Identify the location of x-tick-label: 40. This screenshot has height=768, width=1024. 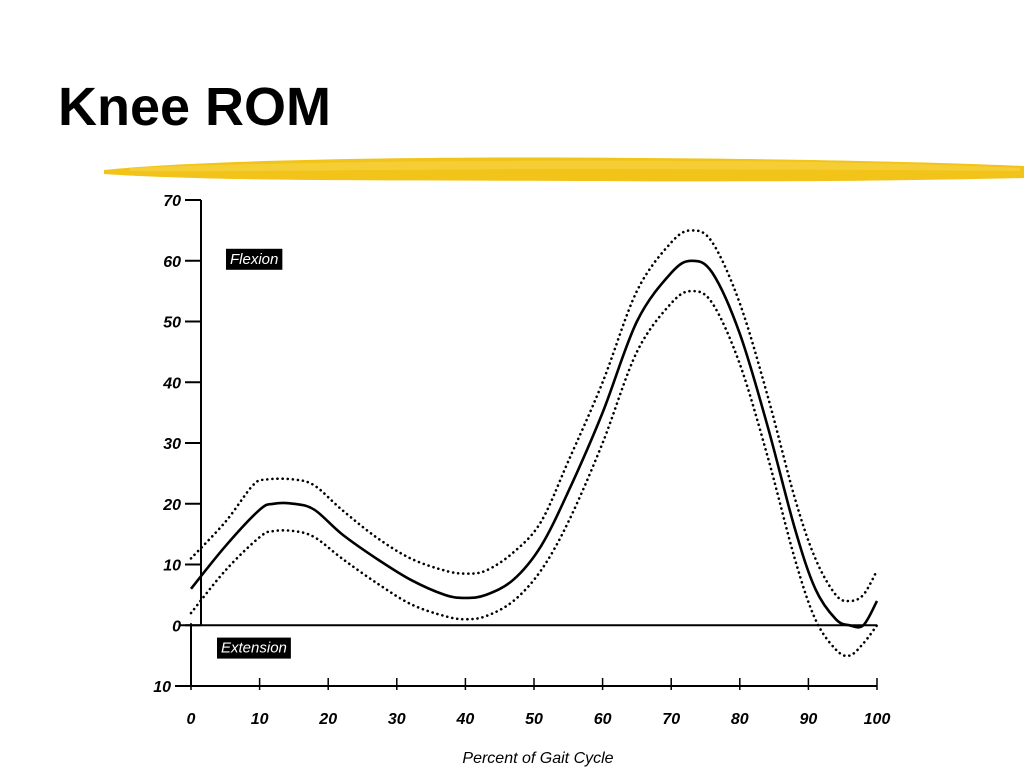
(465, 719).